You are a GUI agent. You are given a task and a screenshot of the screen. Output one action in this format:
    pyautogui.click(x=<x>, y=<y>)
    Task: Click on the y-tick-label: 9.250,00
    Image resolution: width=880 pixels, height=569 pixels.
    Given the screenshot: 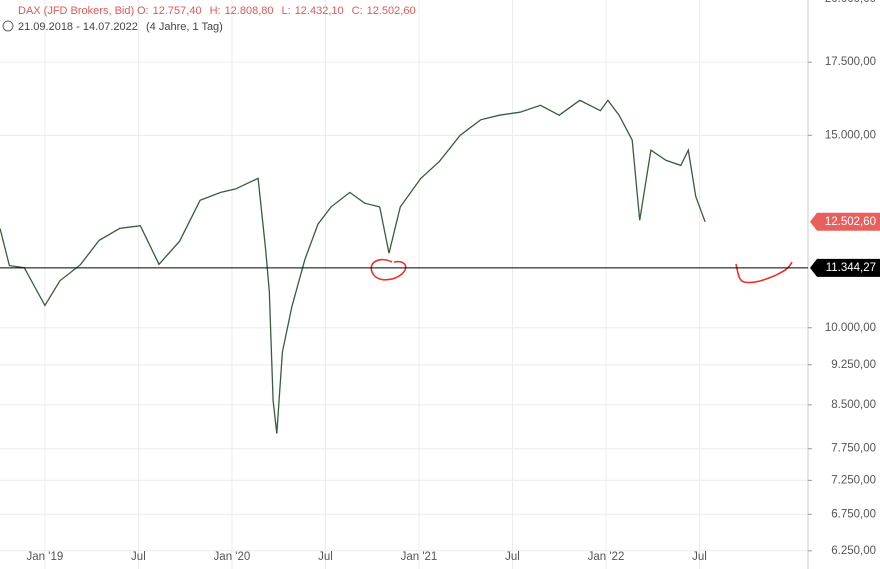 What is the action you would take?
    pyautogui.click(x=853, y=365)
    